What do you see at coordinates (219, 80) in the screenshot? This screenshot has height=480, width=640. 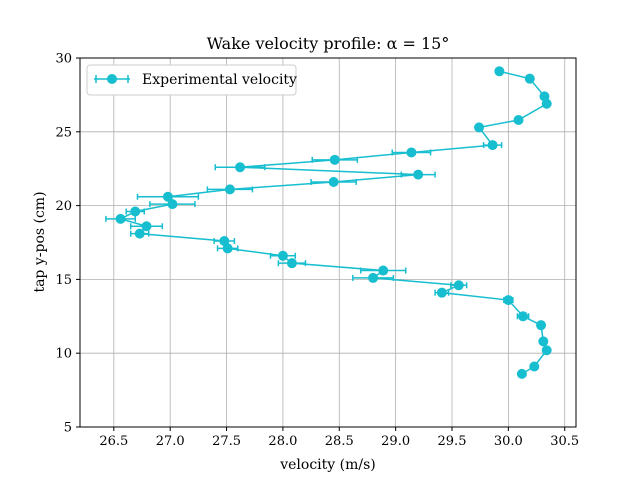 I see `legend-label: Experimental velocity` at bounding box center [219, 80].